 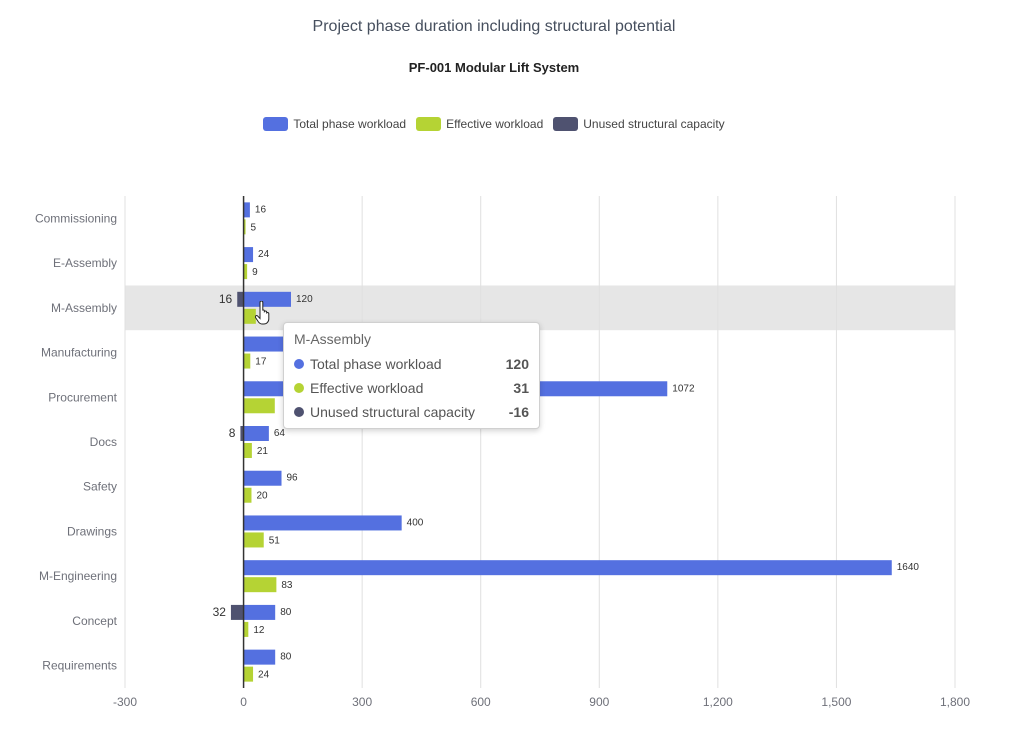 What do you see at coordinates (280, 433) in the screenshot?
I see `bar-label-total: 64` at bounding box center [280, 433].